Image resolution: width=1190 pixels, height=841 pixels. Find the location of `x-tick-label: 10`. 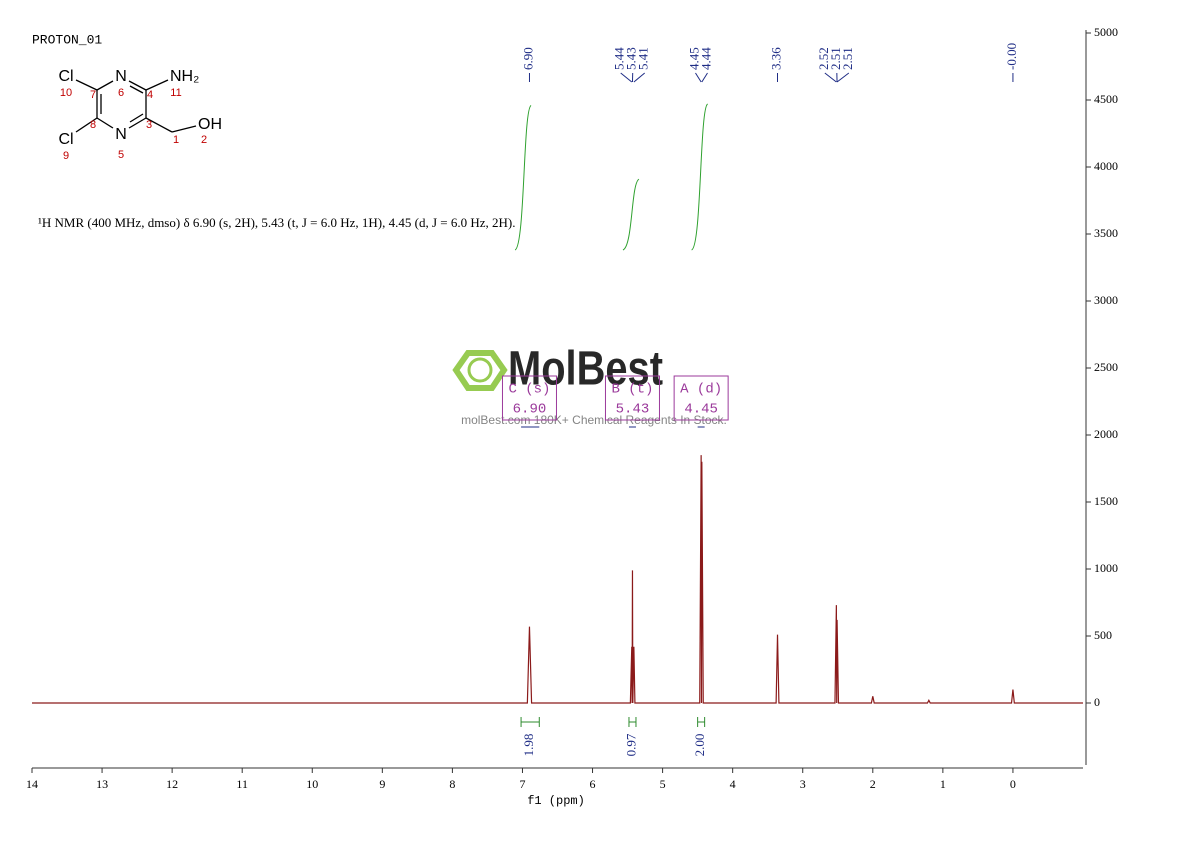

x-tick-label: 10 is located at coordinates (312, 784).